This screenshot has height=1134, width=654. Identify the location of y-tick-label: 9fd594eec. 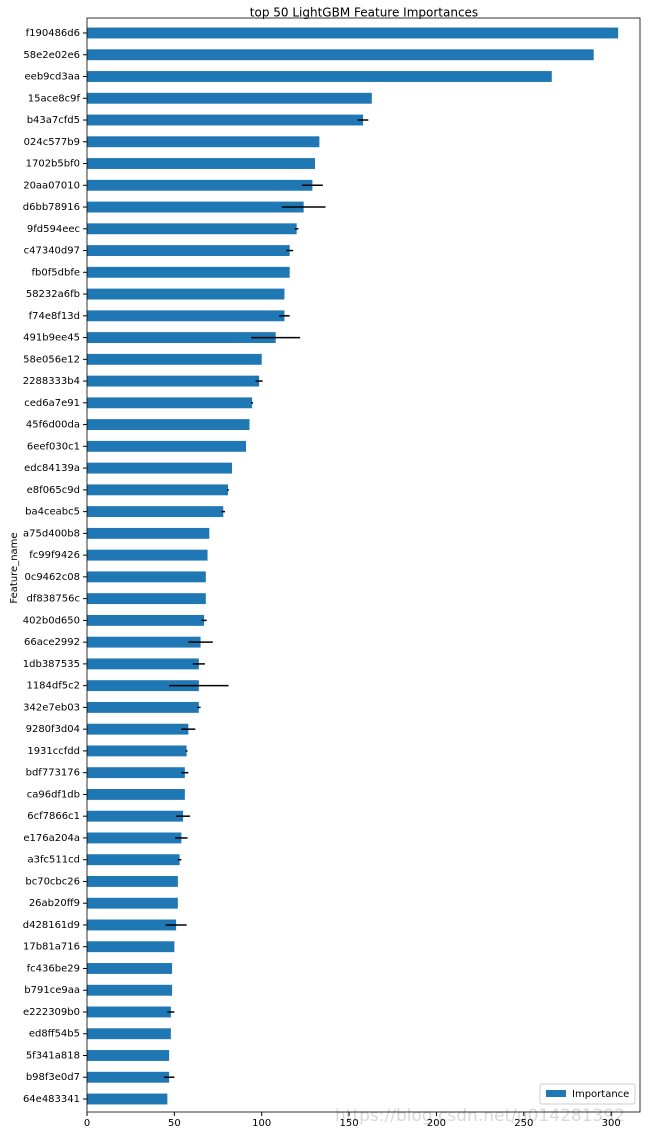
(53, 229).